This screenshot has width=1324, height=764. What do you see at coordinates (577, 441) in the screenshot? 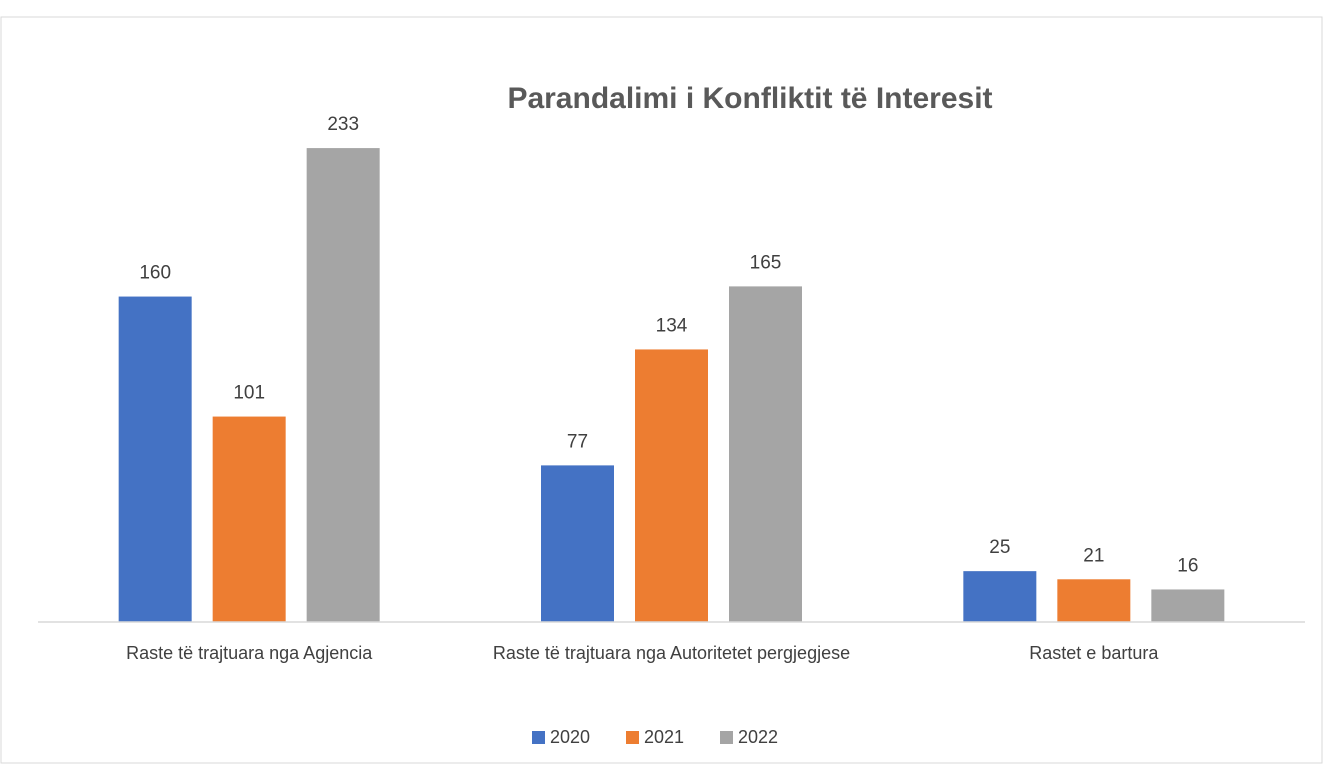
I see `data-label: 77` at bounding box center [577, 441].